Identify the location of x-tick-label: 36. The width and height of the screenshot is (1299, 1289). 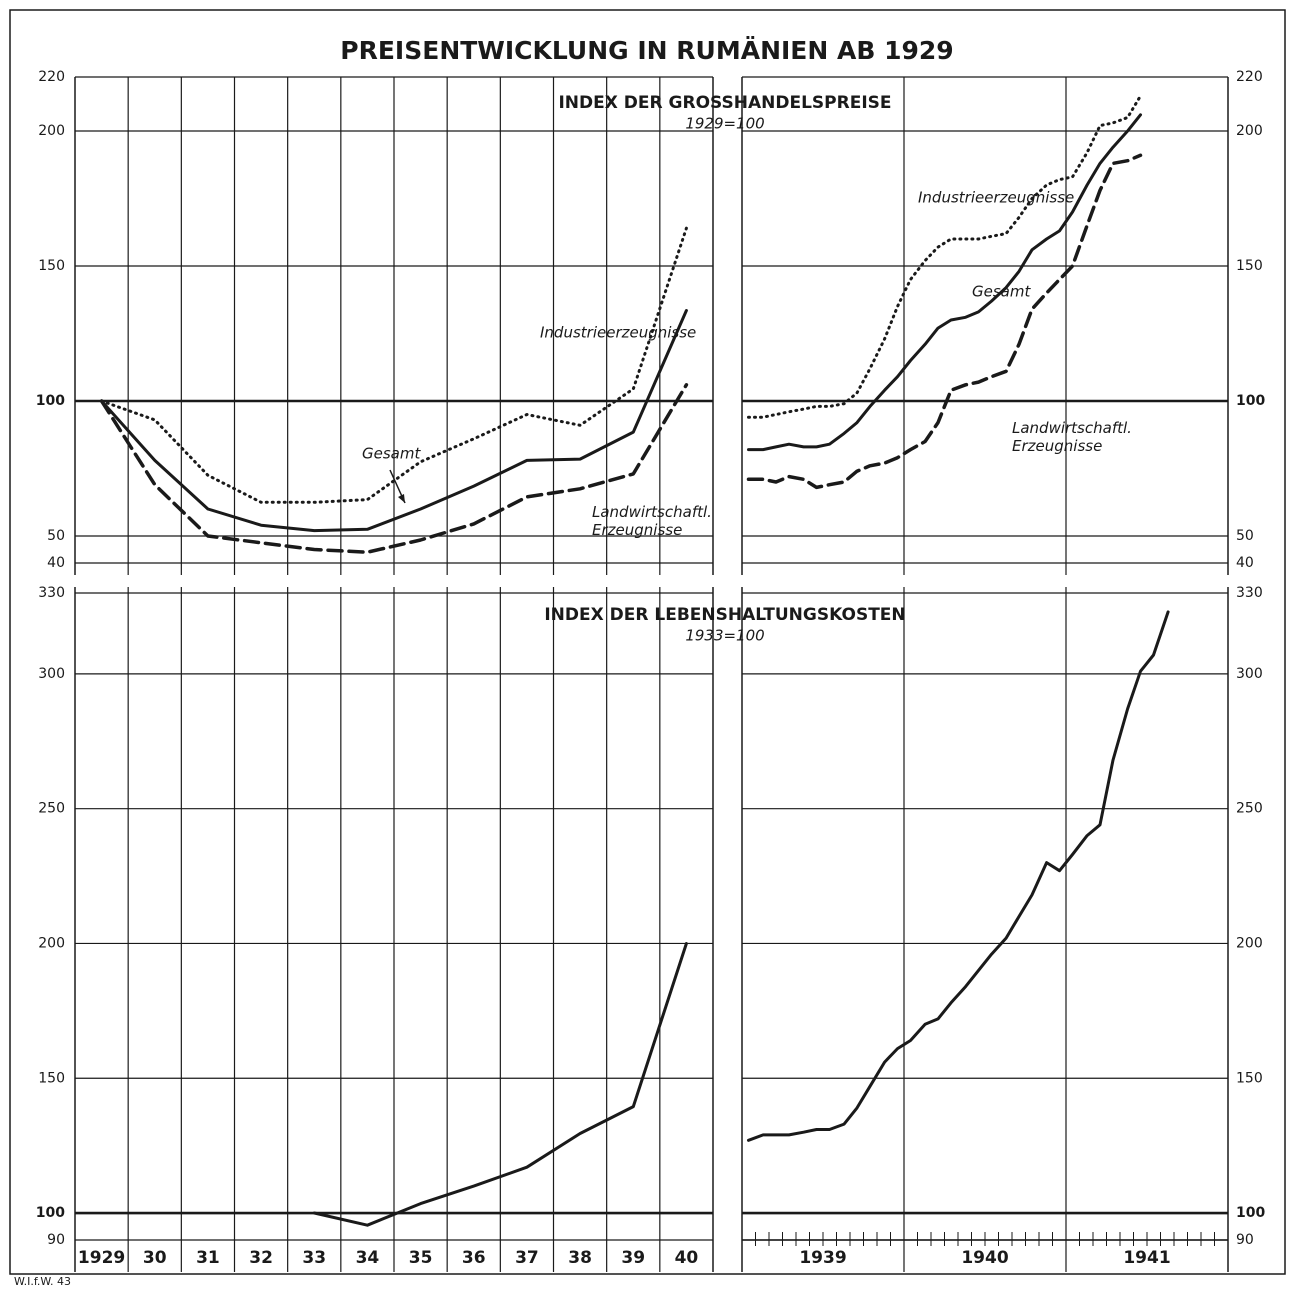
(474, 1258).